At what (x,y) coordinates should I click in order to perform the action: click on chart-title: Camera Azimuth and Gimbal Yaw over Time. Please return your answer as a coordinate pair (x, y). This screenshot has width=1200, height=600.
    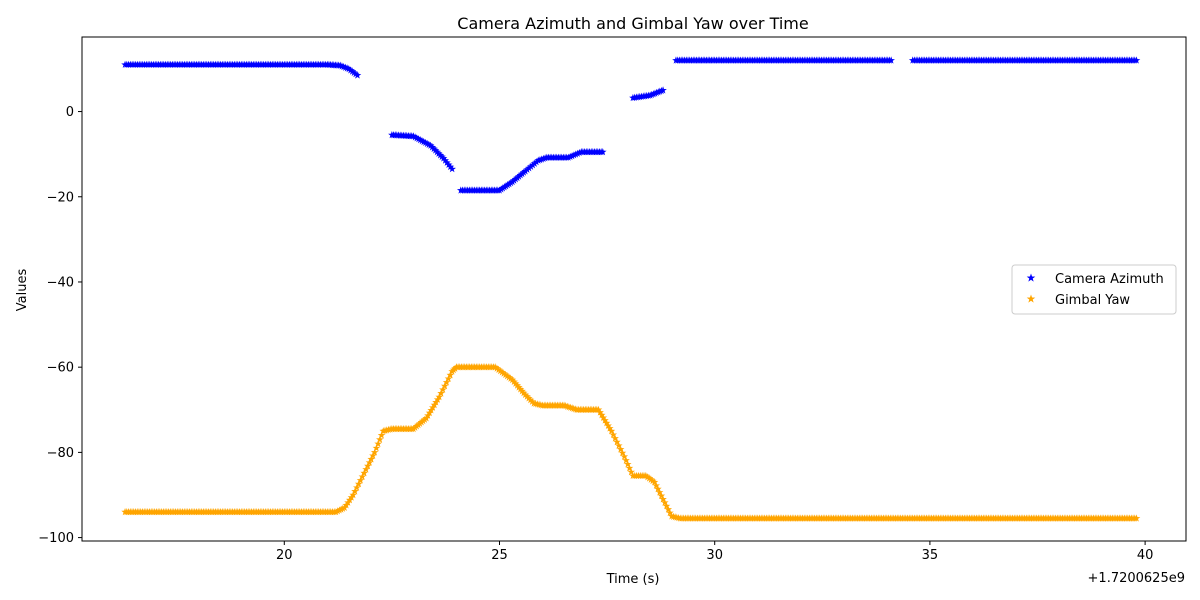
    Looking at the image, I should click on (632, 23).